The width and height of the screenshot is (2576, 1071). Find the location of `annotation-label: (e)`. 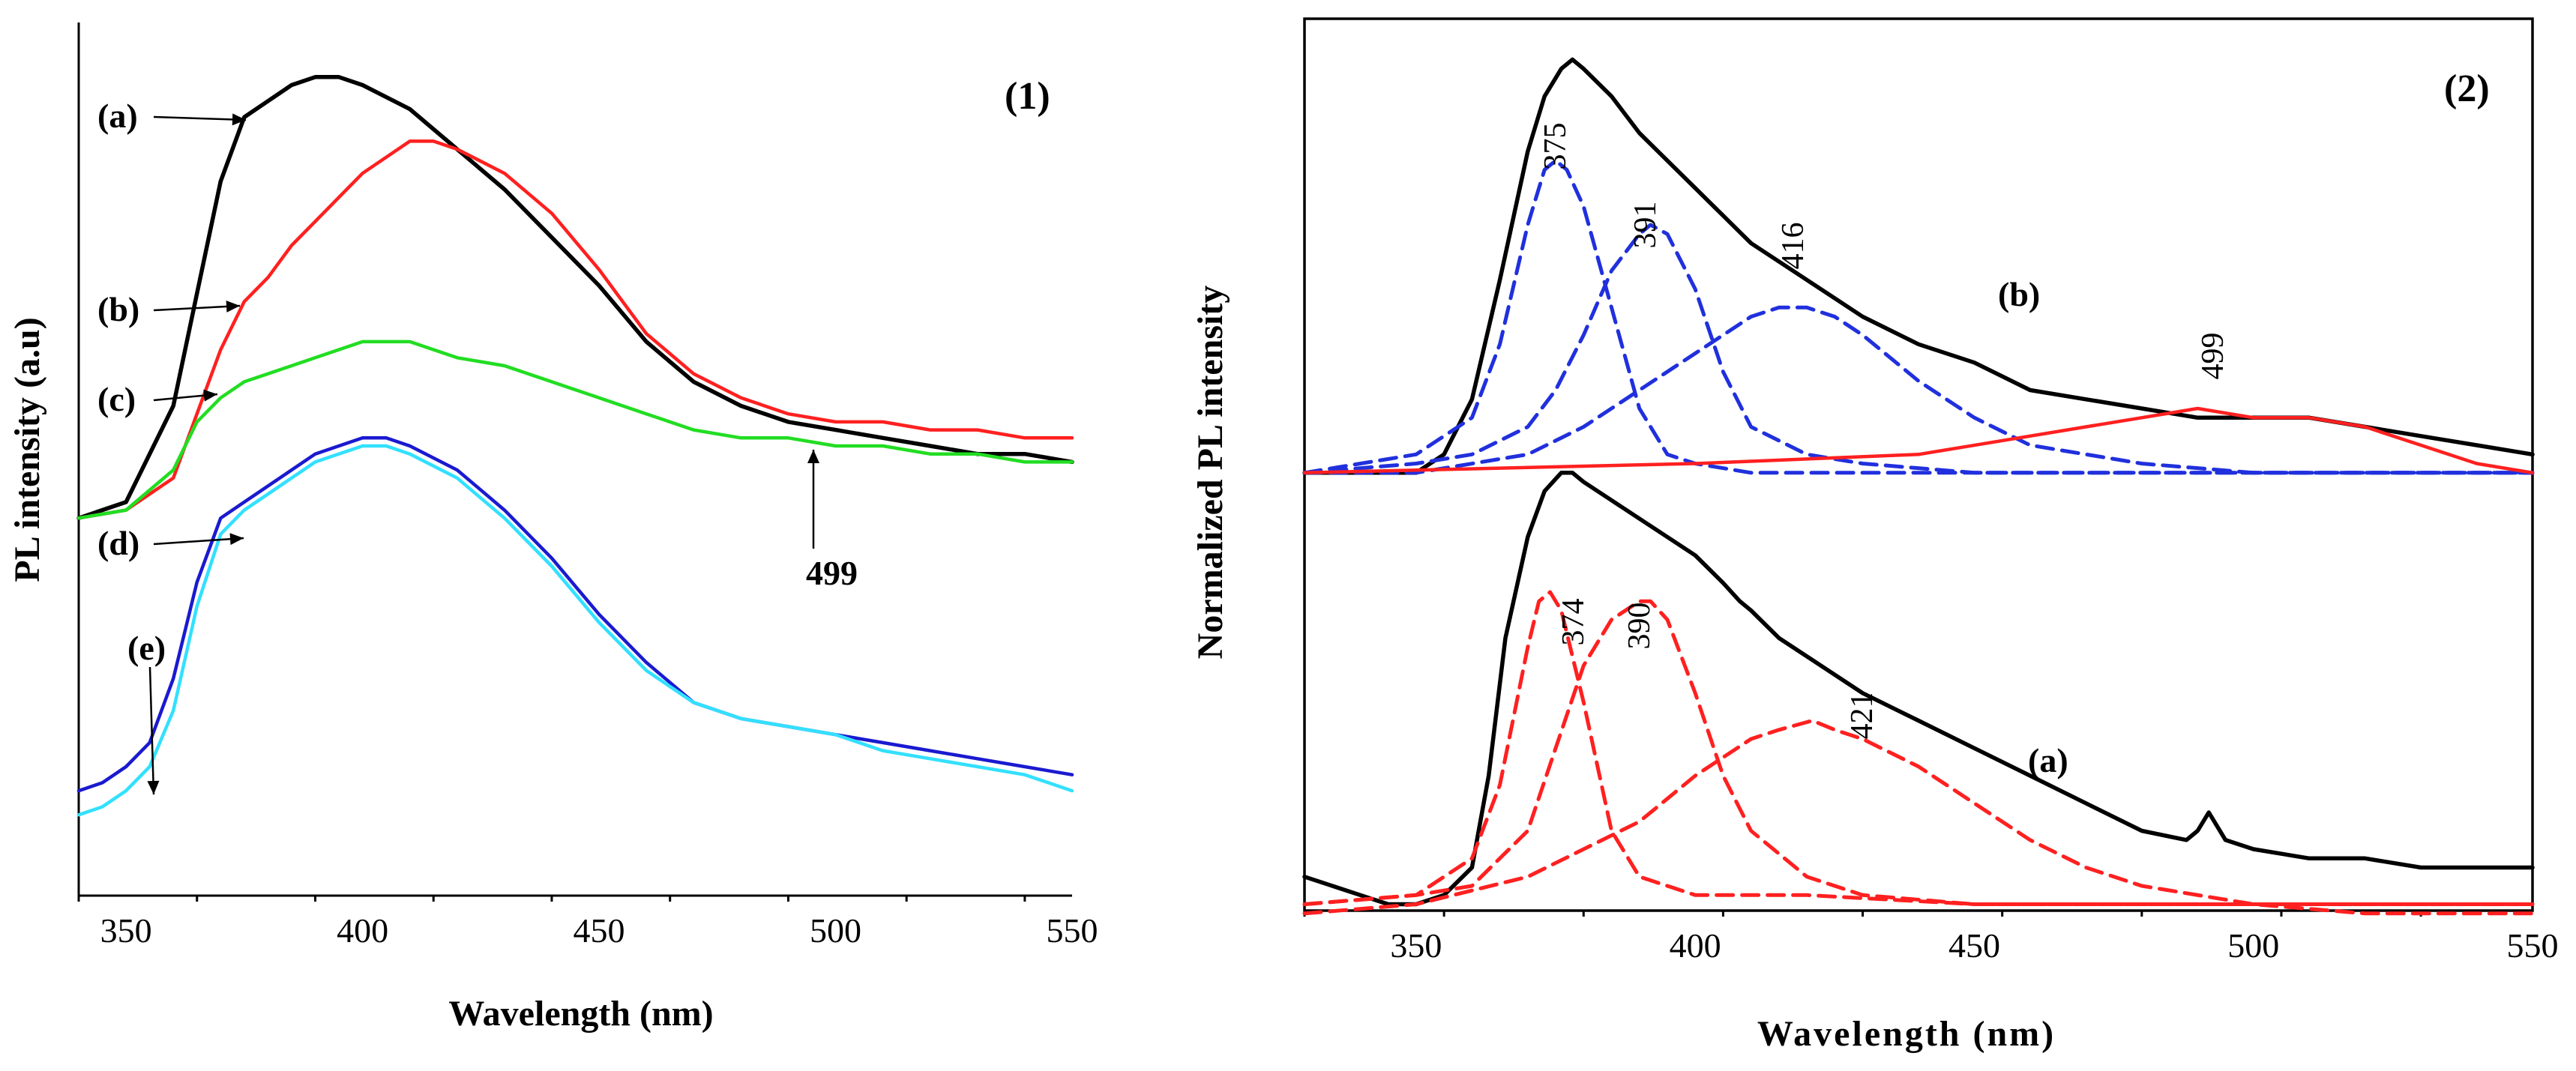

annotation-label: (e) is located at coordinates (146, 648).